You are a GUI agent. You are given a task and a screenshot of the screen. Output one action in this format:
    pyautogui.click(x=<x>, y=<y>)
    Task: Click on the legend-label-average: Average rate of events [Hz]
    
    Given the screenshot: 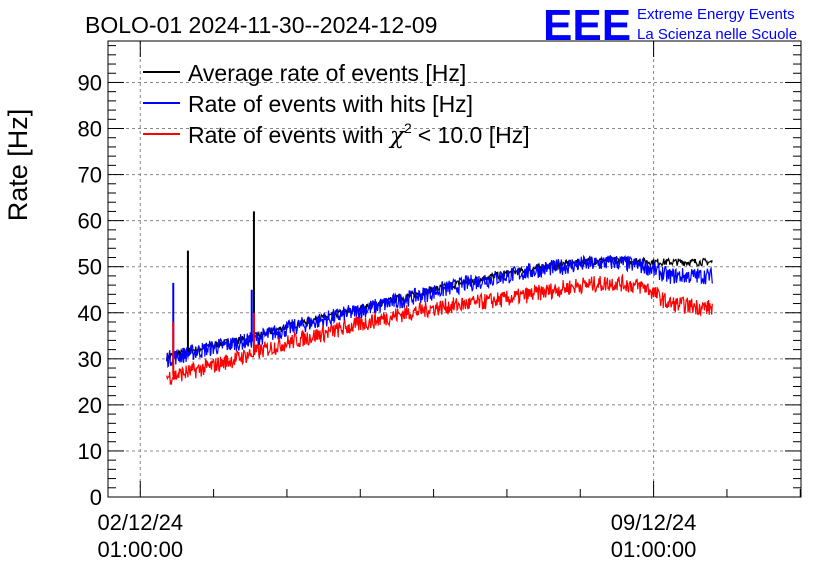 What is the action you would take?
    pyautogui.click(x=327, y=73)
    